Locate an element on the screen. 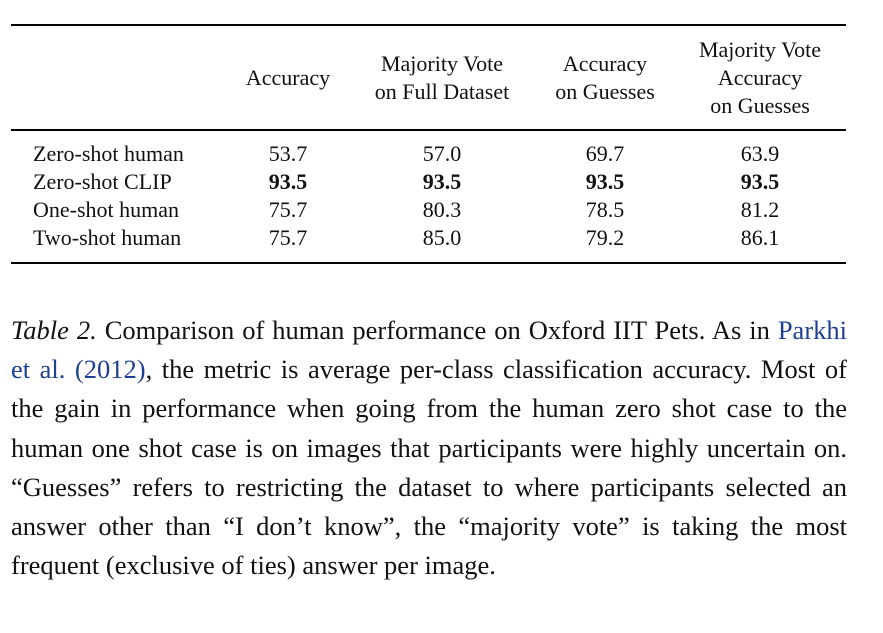 The height and width of the screenshot is (633, 883). citation-author: Parkhi et al. is located at coordinates (429, 350).